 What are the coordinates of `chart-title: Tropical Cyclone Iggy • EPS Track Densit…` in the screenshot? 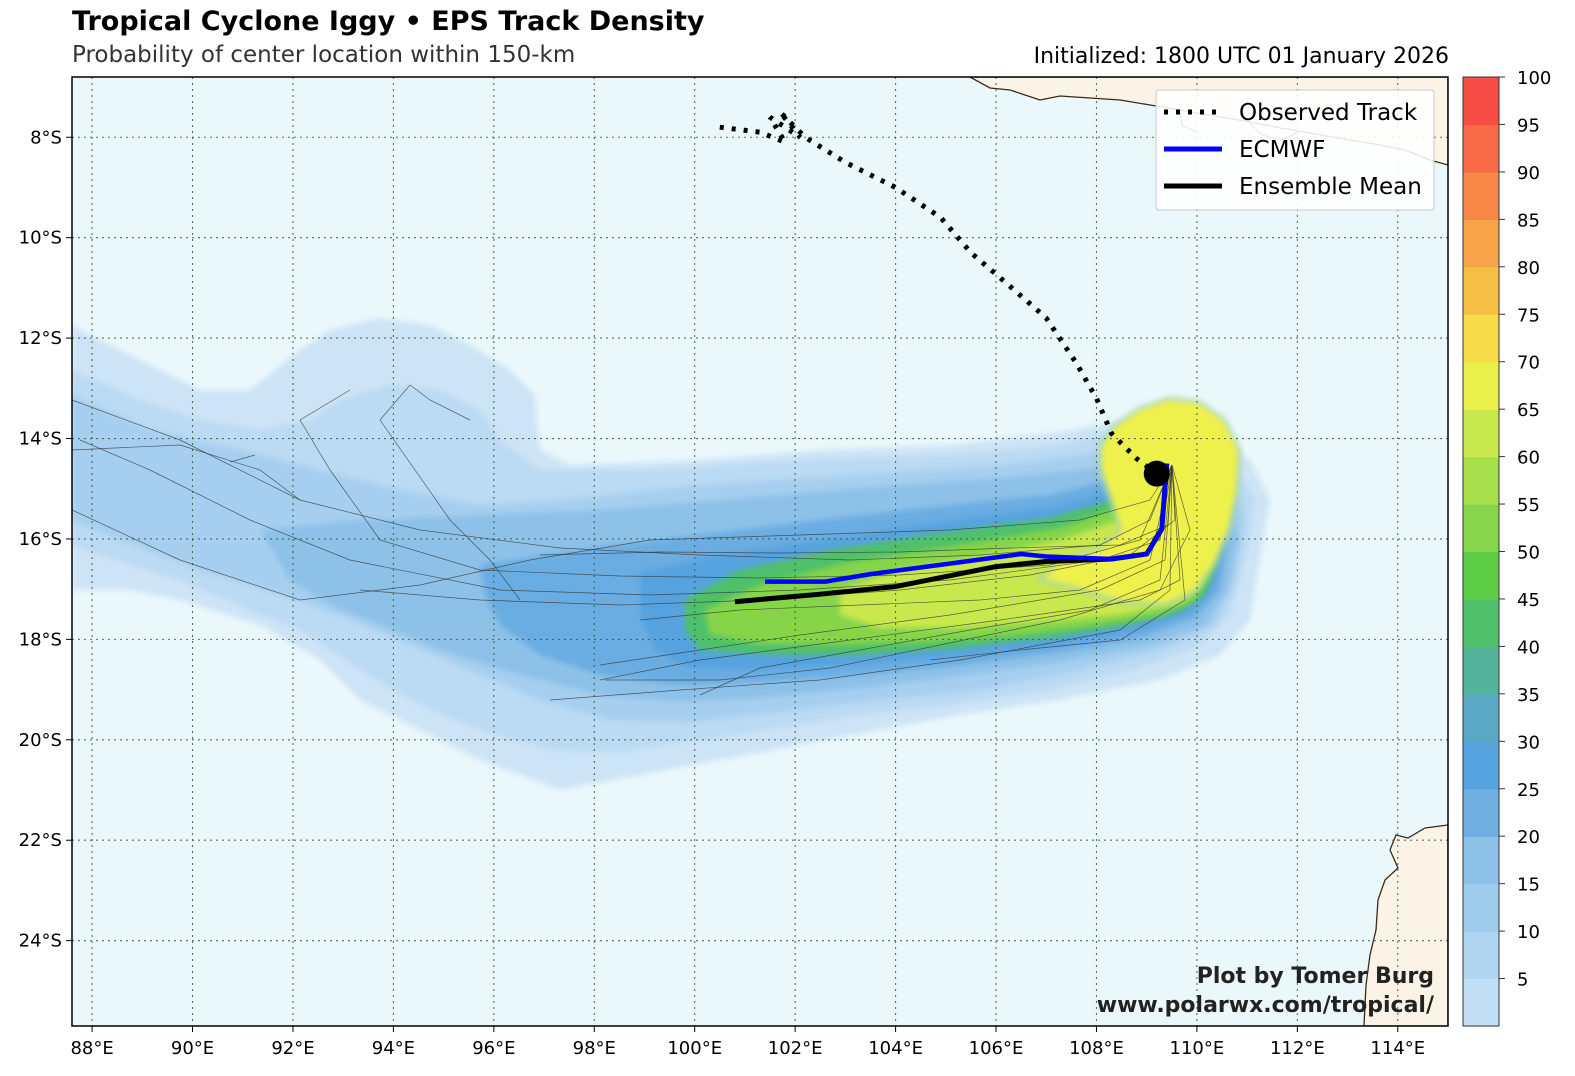 It's located at (388, 21).